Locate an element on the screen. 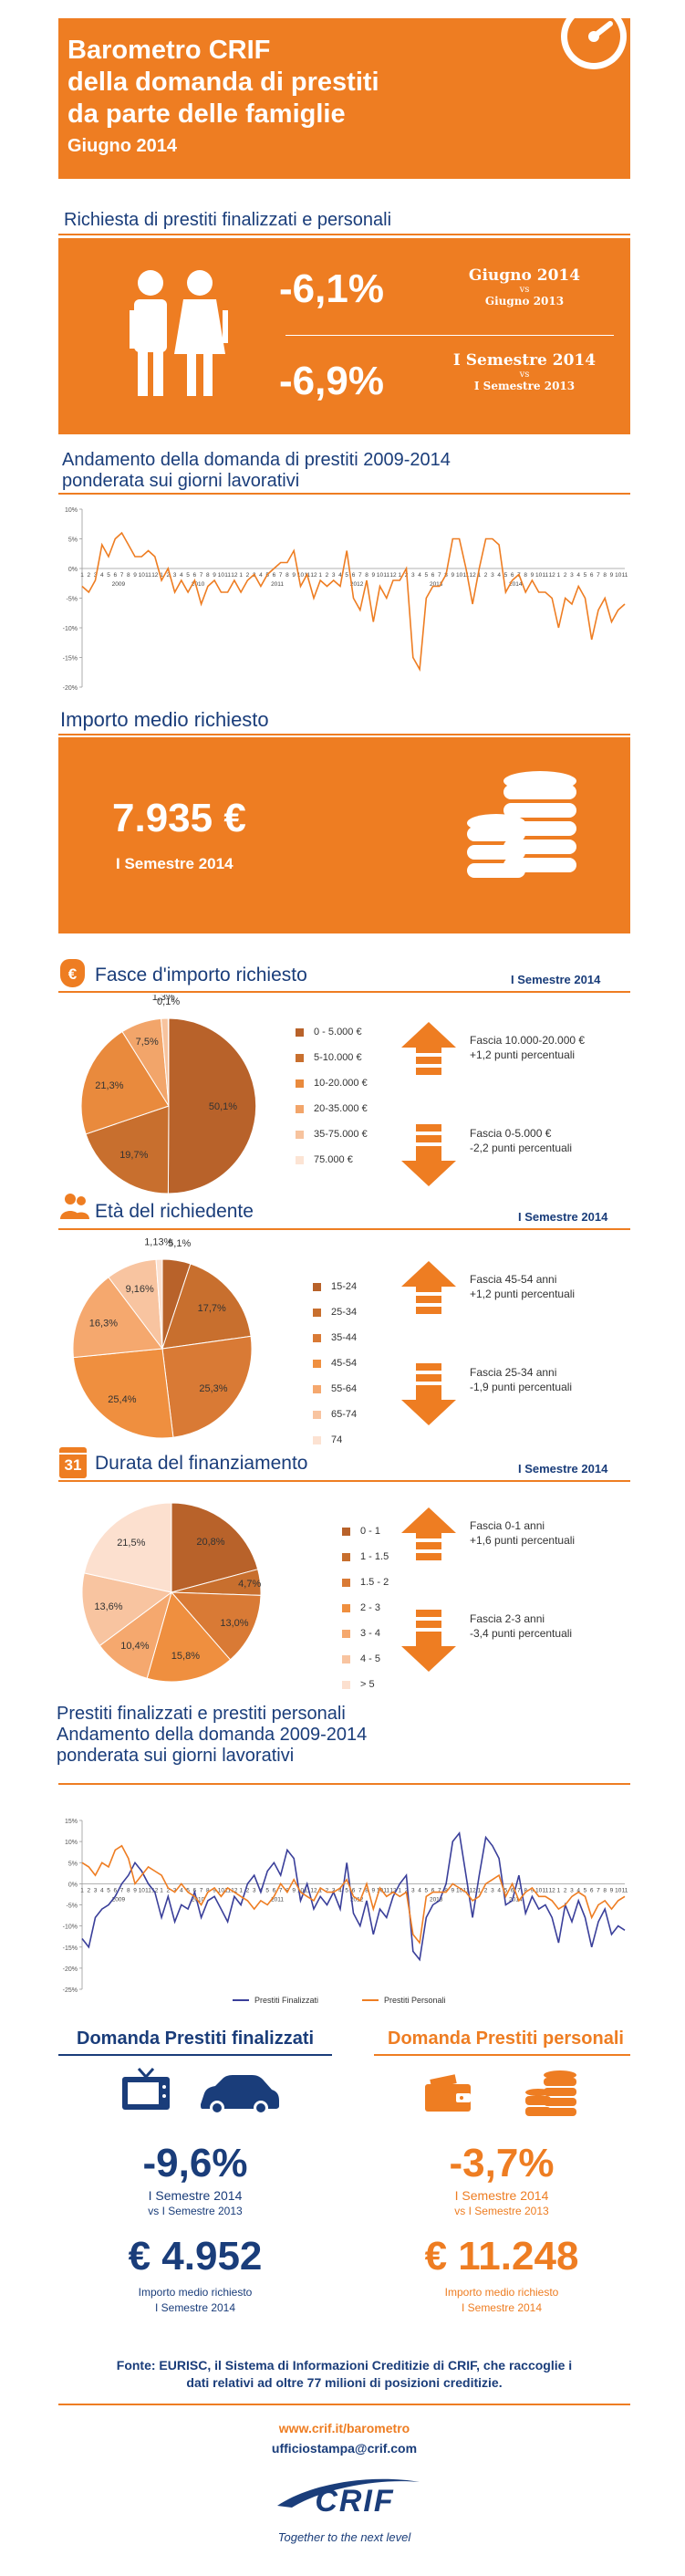  barometro-link: www.crif.it/barometro is located at coordinates (344, 2428).